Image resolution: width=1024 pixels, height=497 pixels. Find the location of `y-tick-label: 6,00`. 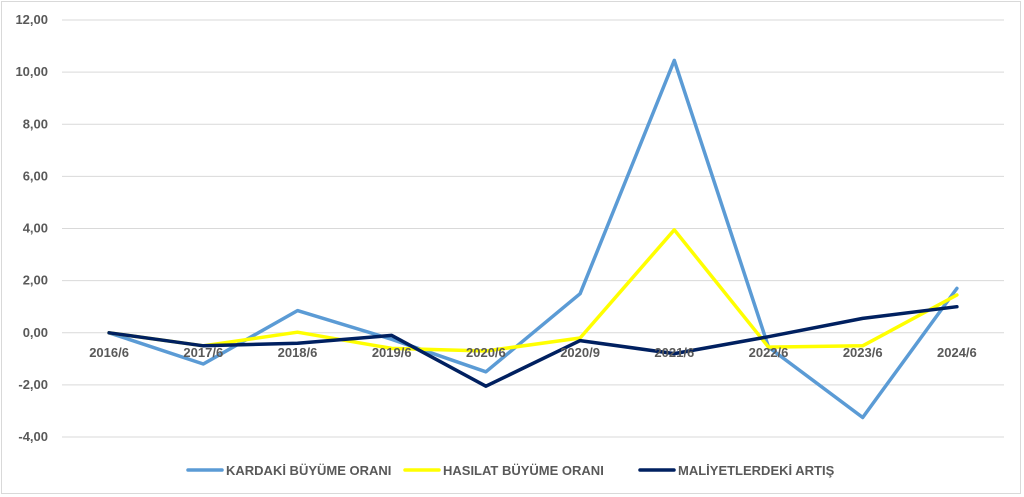

y-tick-label: 6,00 is located at coordinates (35, 175).